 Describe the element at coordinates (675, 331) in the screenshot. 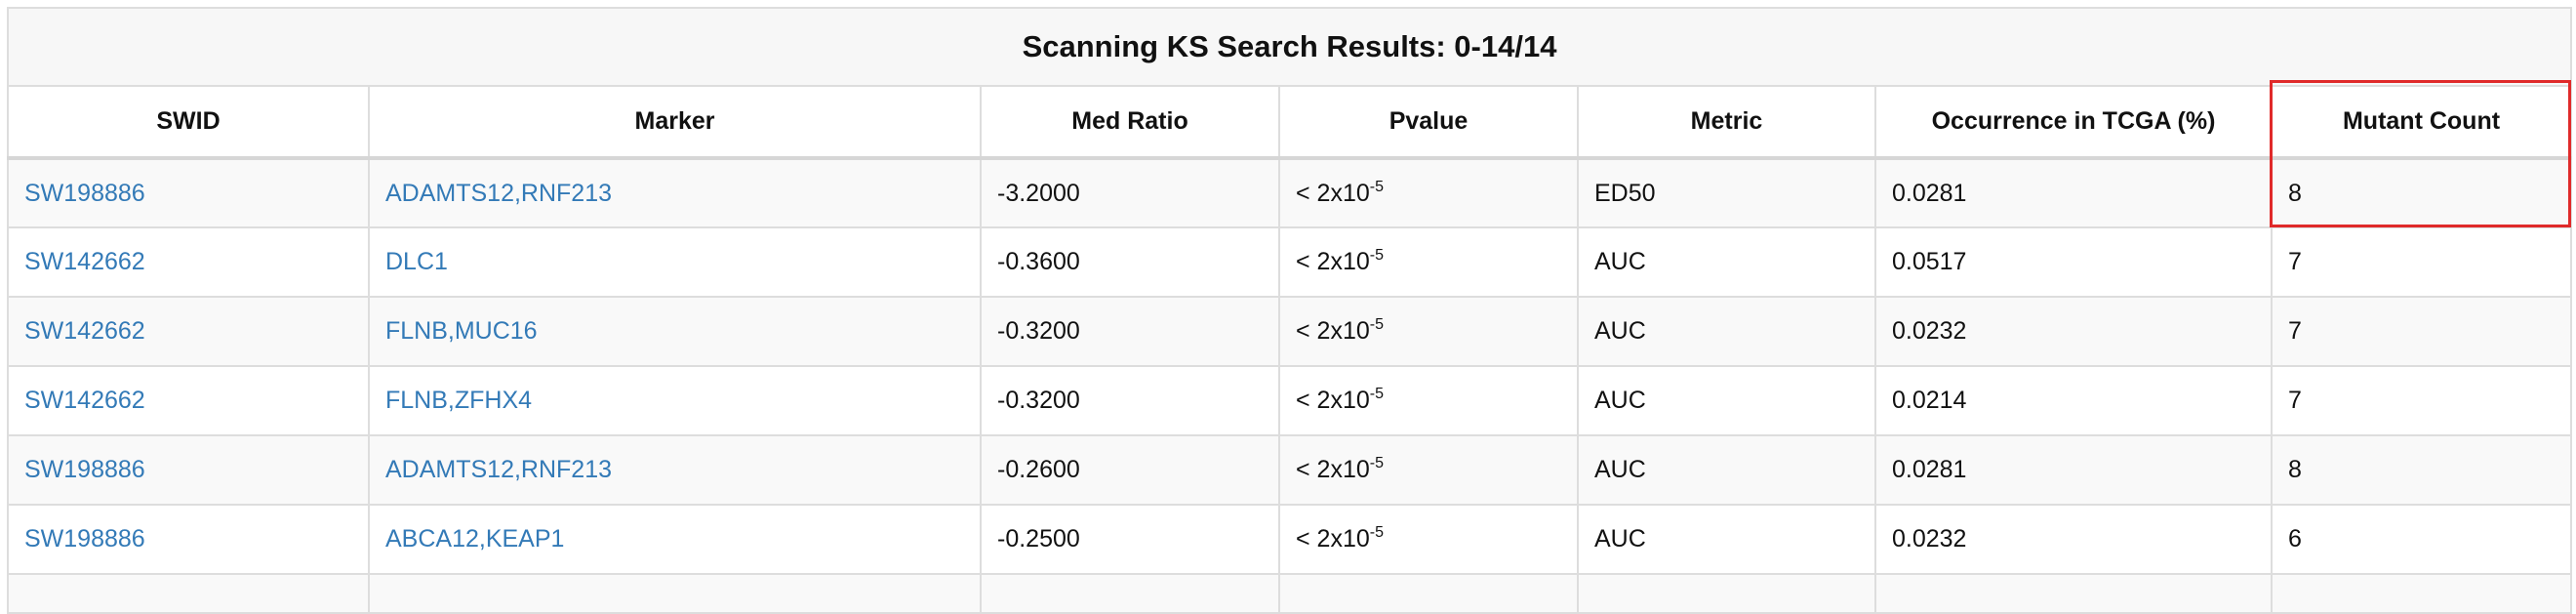

I see `marker-cell: FLNB,MUC16` at that location.